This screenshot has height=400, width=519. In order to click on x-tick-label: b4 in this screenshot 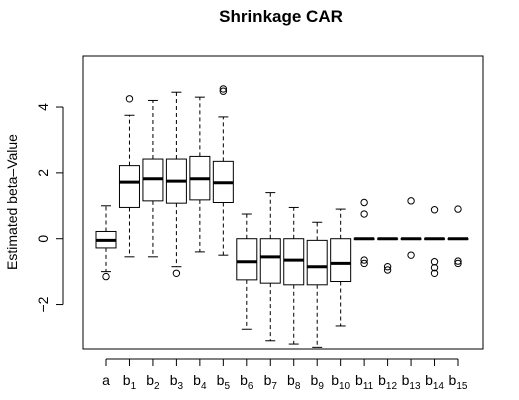, I will do `click(200, 382)`.